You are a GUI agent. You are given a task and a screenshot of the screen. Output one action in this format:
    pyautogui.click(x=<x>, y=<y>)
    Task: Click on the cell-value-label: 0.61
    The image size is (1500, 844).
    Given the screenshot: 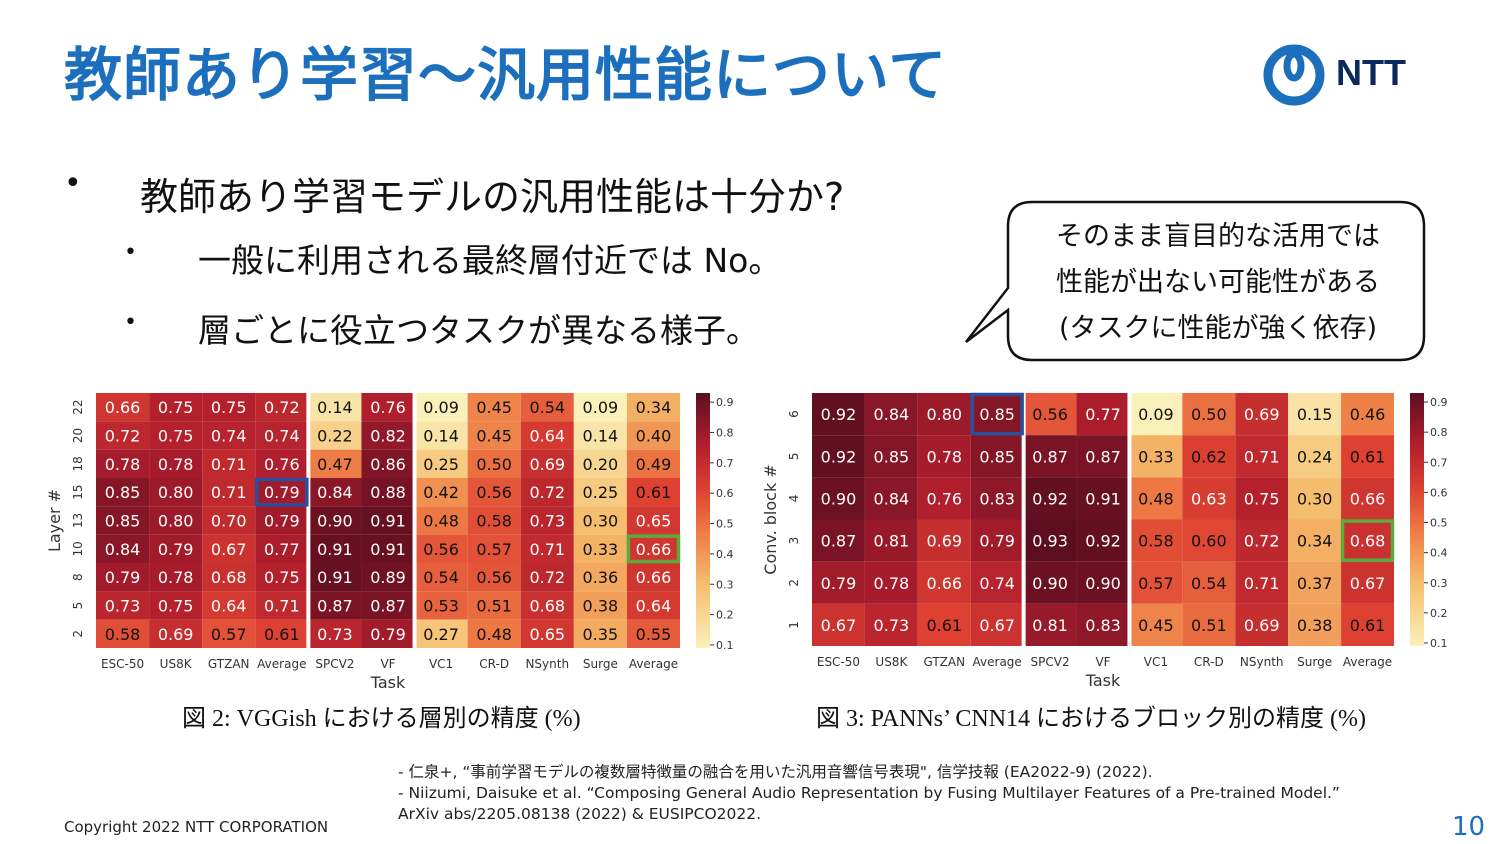 What is the action you would take?
    pyautogui.click(x=282, y=634)
    